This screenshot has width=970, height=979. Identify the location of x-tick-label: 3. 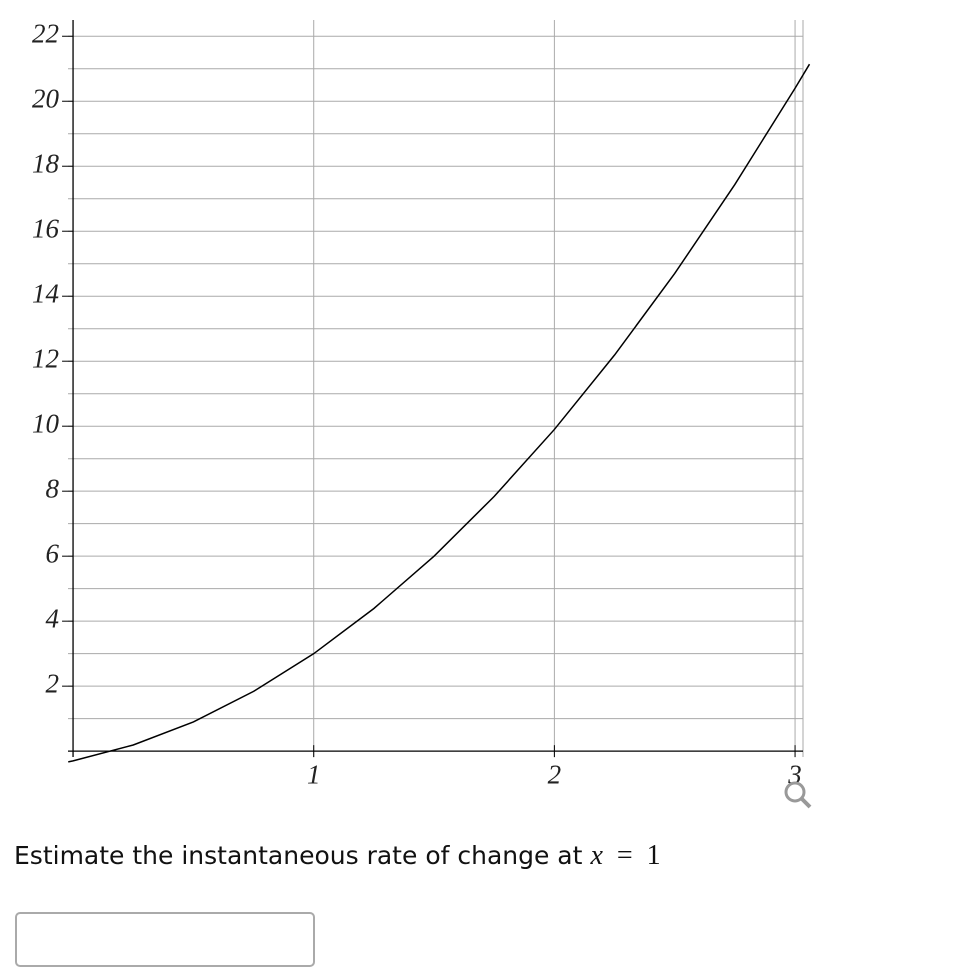
(794, 774).